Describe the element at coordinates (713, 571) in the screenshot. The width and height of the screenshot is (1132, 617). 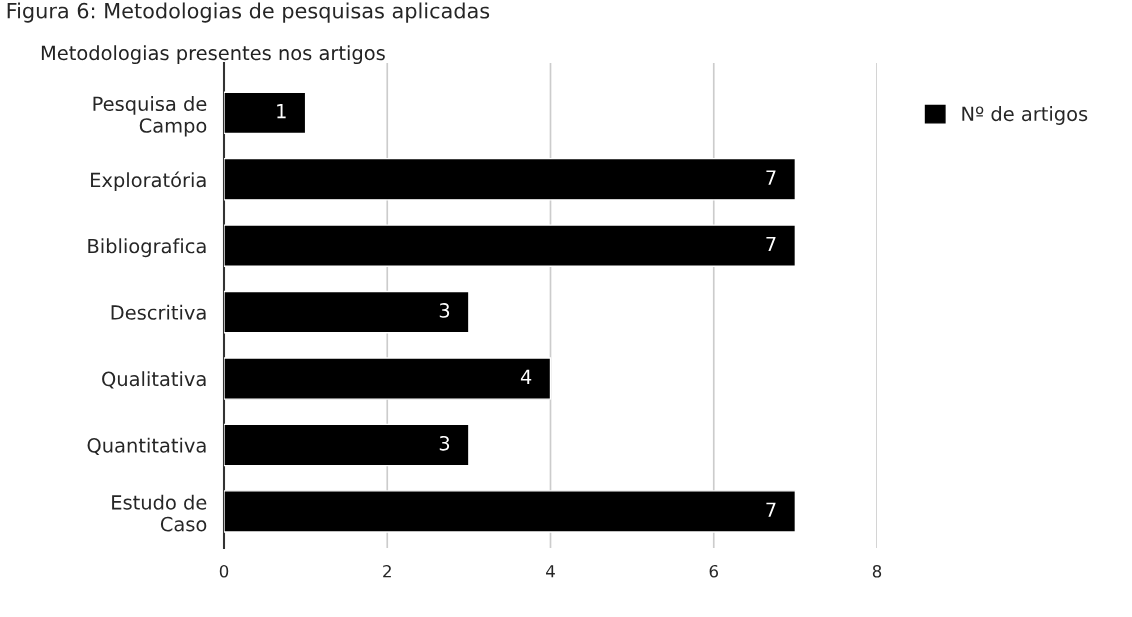
I see `x-tick-label: 6` at that location.